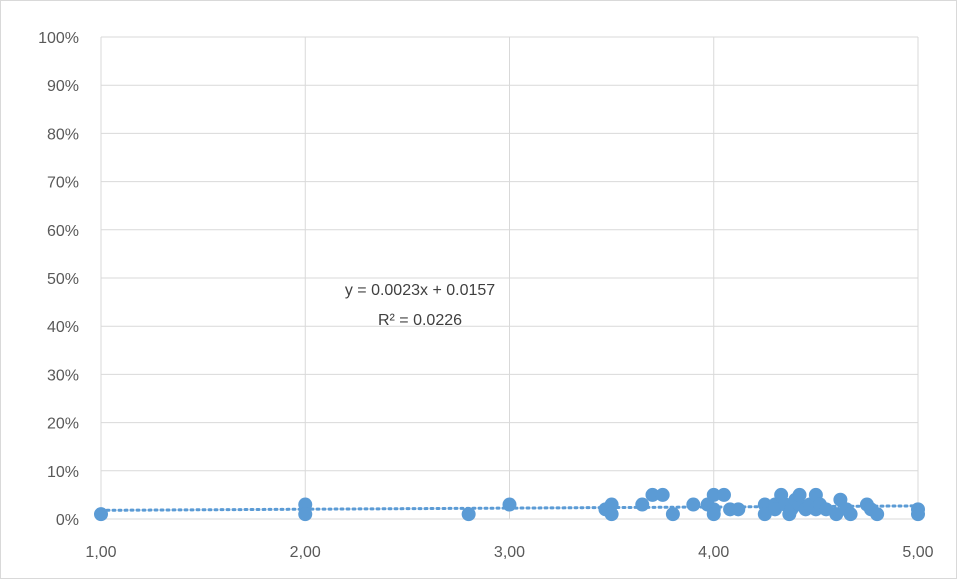 The height and width of the screenshot is (579, 957). What do you see at coordinates (58, 38) in the screenshot?
I see `y-tick-label: 100%` at bounding box center [58, 38].